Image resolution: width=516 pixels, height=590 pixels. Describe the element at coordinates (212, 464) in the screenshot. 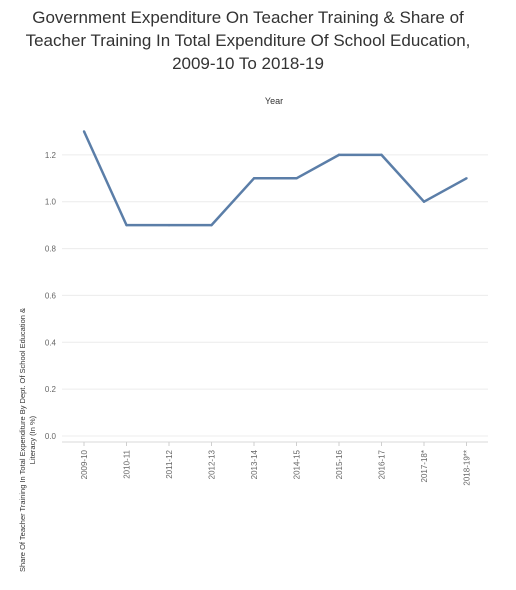

I see `x-tick-label: 2012-13` at that location.